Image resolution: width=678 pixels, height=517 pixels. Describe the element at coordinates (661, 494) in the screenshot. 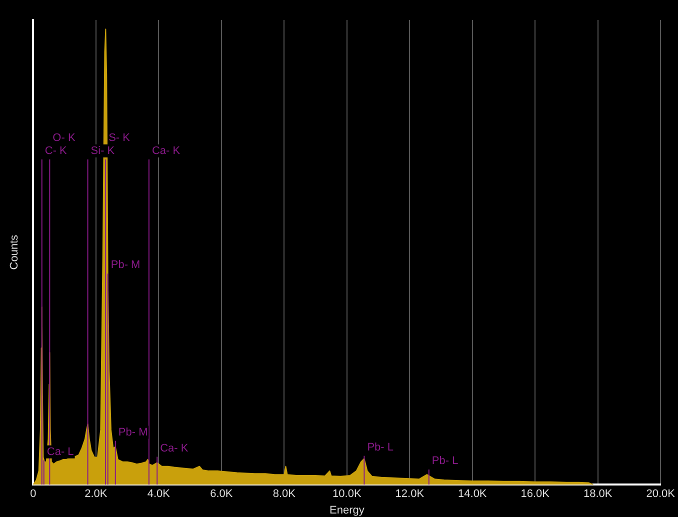

I see `x-tick-label: 20.0K` at that location.